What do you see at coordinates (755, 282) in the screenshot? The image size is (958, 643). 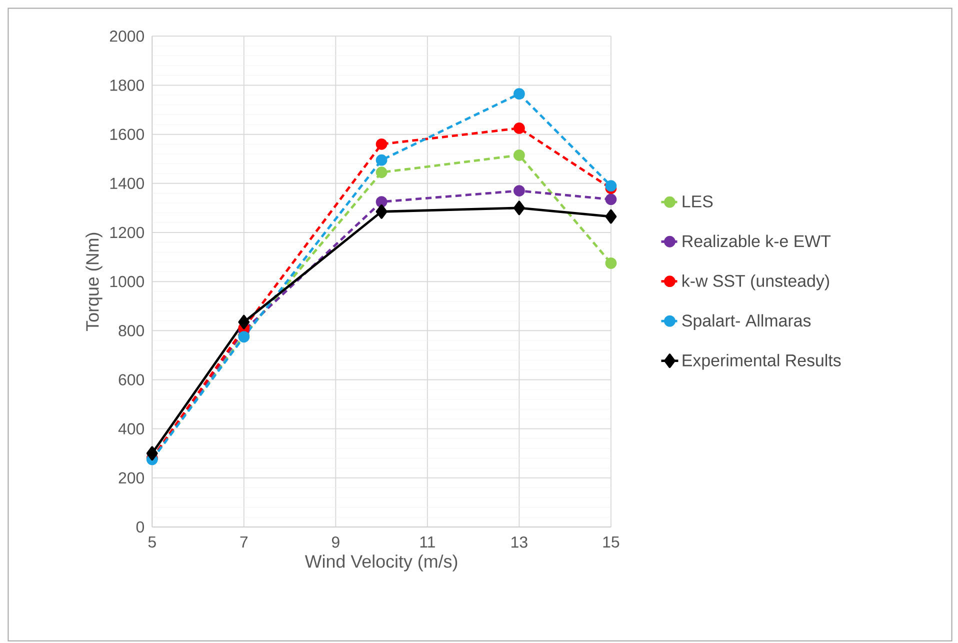 I see `legend-label: k-w SST (unsteady)` at bounding box center [755, 282].